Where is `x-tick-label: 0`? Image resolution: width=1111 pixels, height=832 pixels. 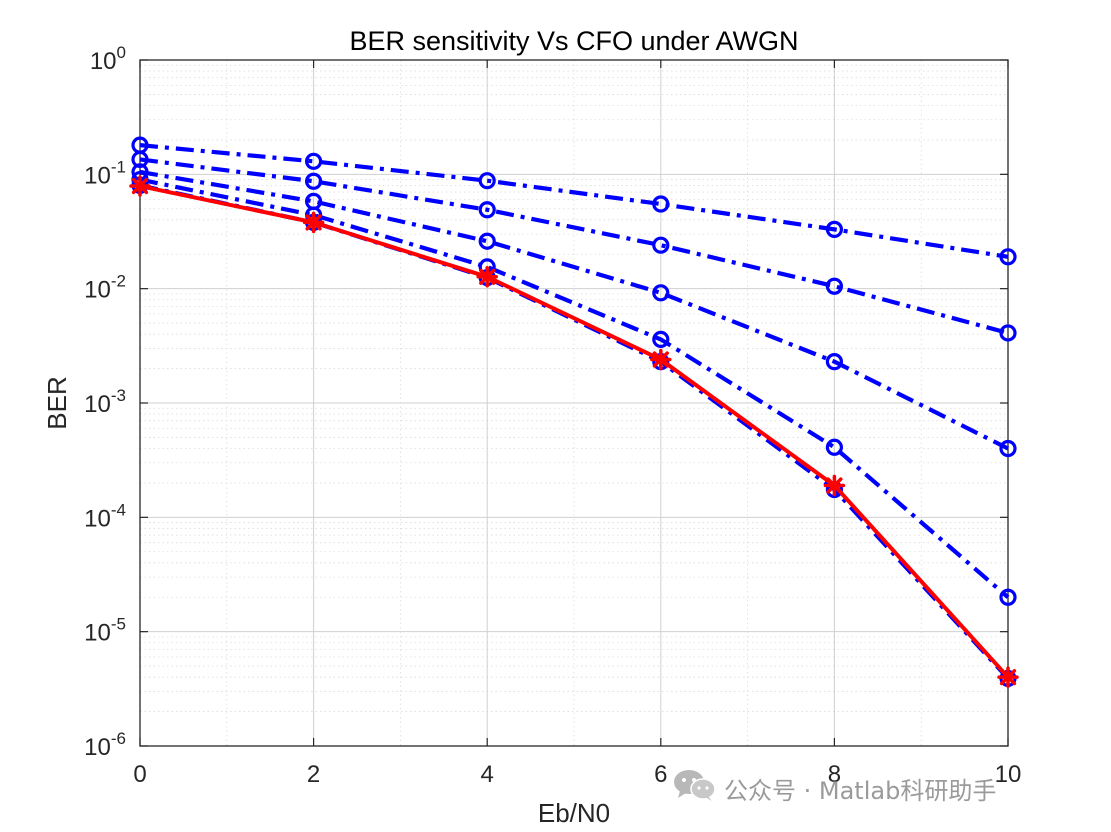
x-tick-label: 0 is located at coordinates (139, 774).